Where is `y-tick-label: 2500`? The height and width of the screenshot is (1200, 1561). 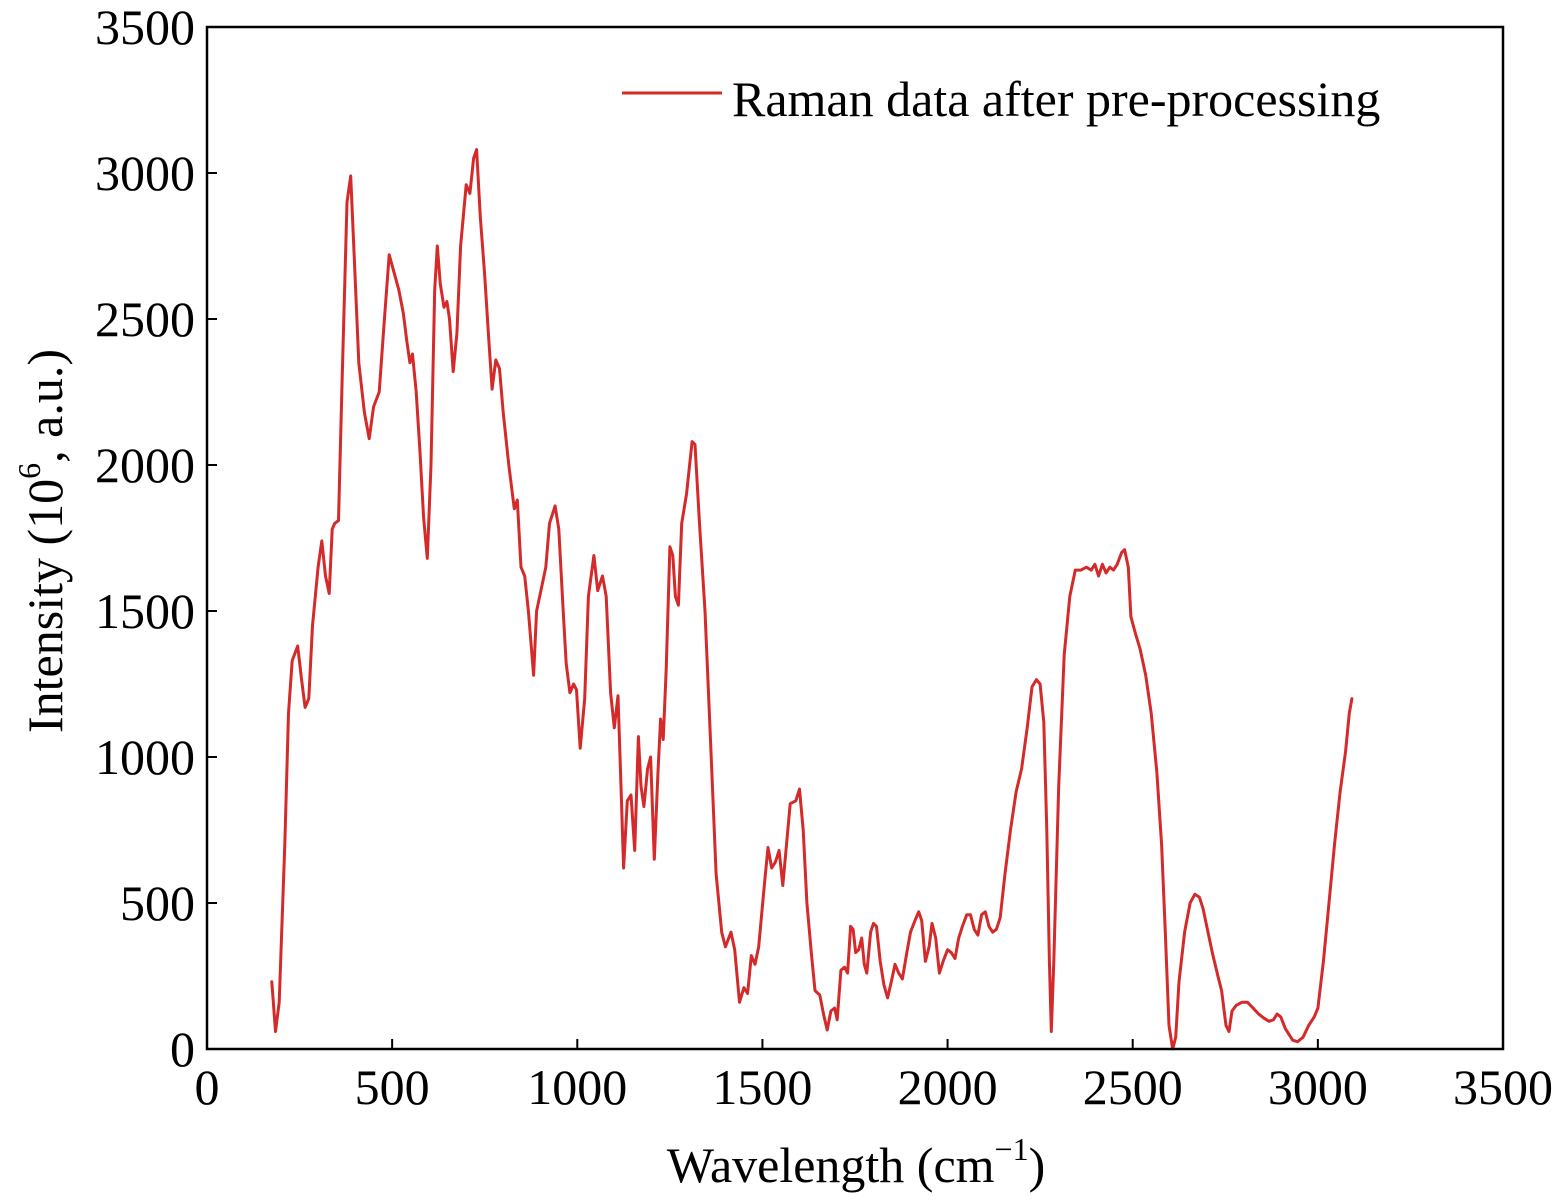
y-tick-label: 2500 is located at coordinates (145, 319).